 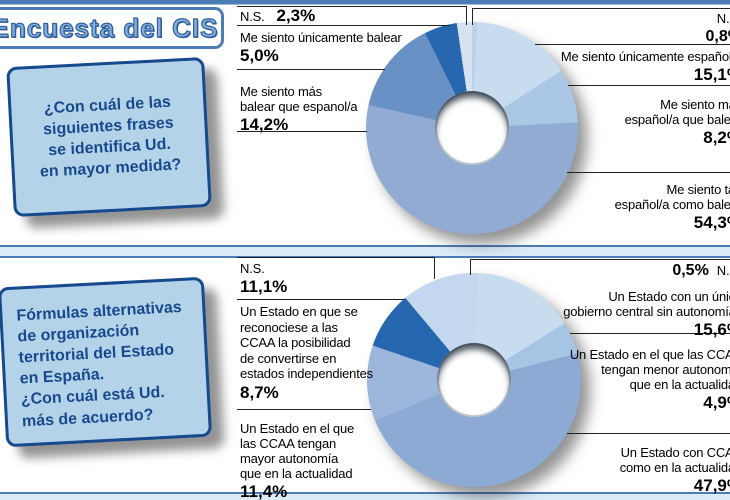 I want to click on callout-nc-1: N.C. 0,8%, so click(x=717, y=28).